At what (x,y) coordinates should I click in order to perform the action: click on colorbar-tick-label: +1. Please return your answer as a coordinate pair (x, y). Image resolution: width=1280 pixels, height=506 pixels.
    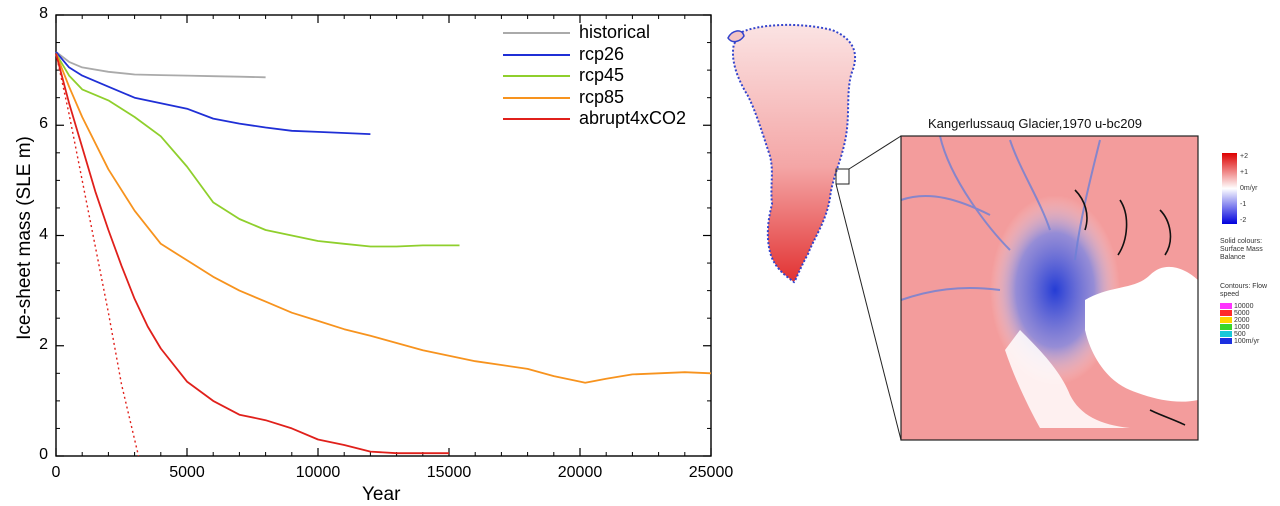
    Looking at the image, I should click on (1244, 172).